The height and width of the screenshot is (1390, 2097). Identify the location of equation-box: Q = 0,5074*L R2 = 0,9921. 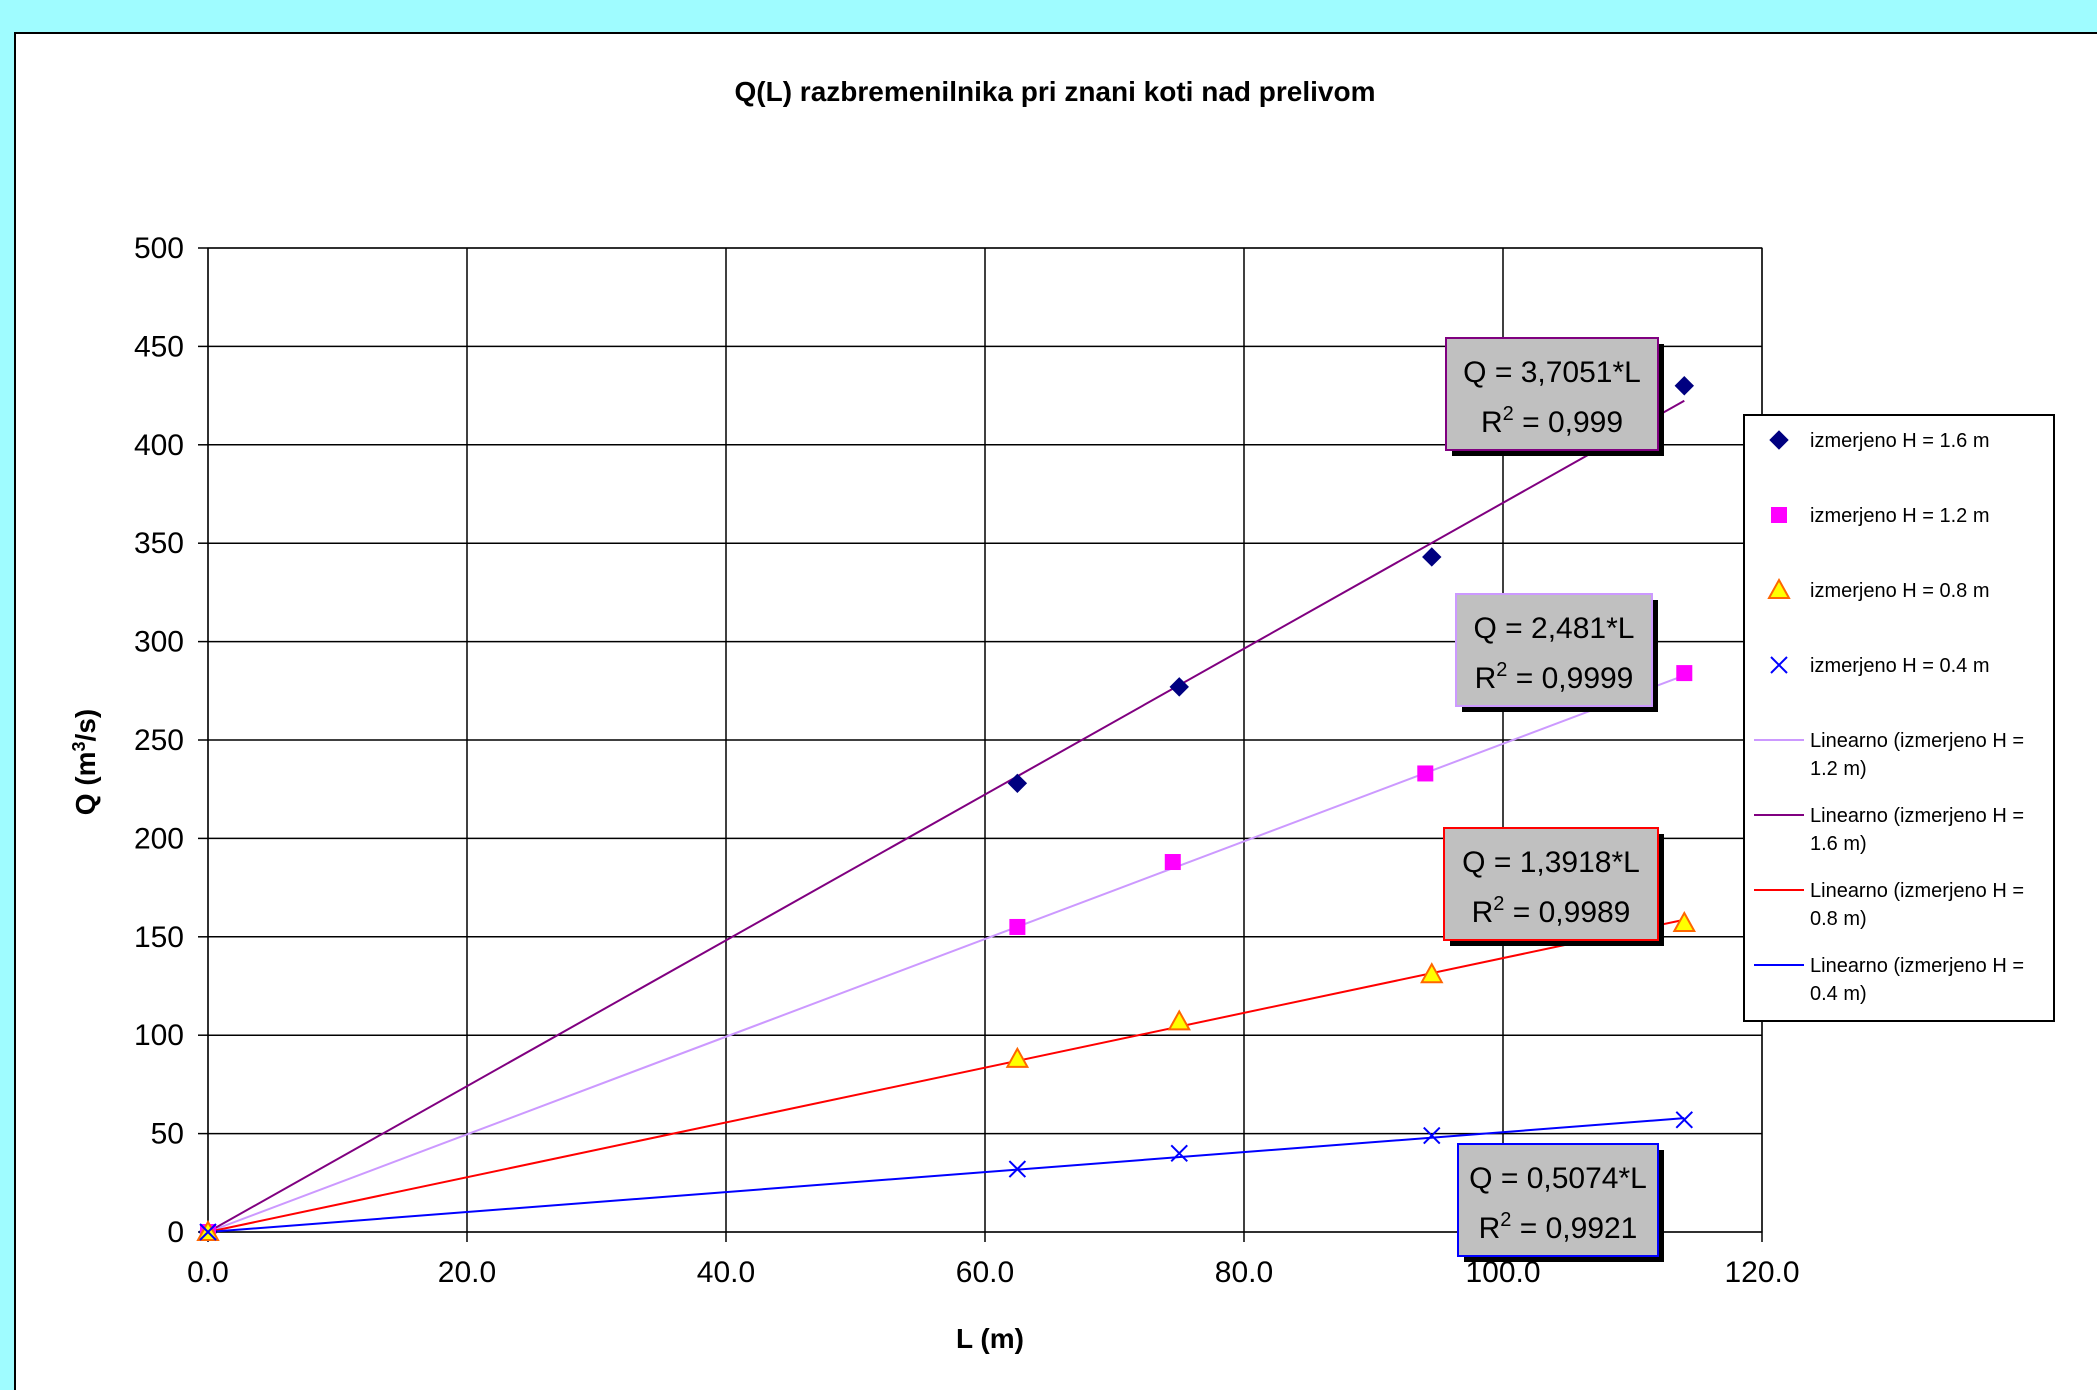
(1560, 1202).